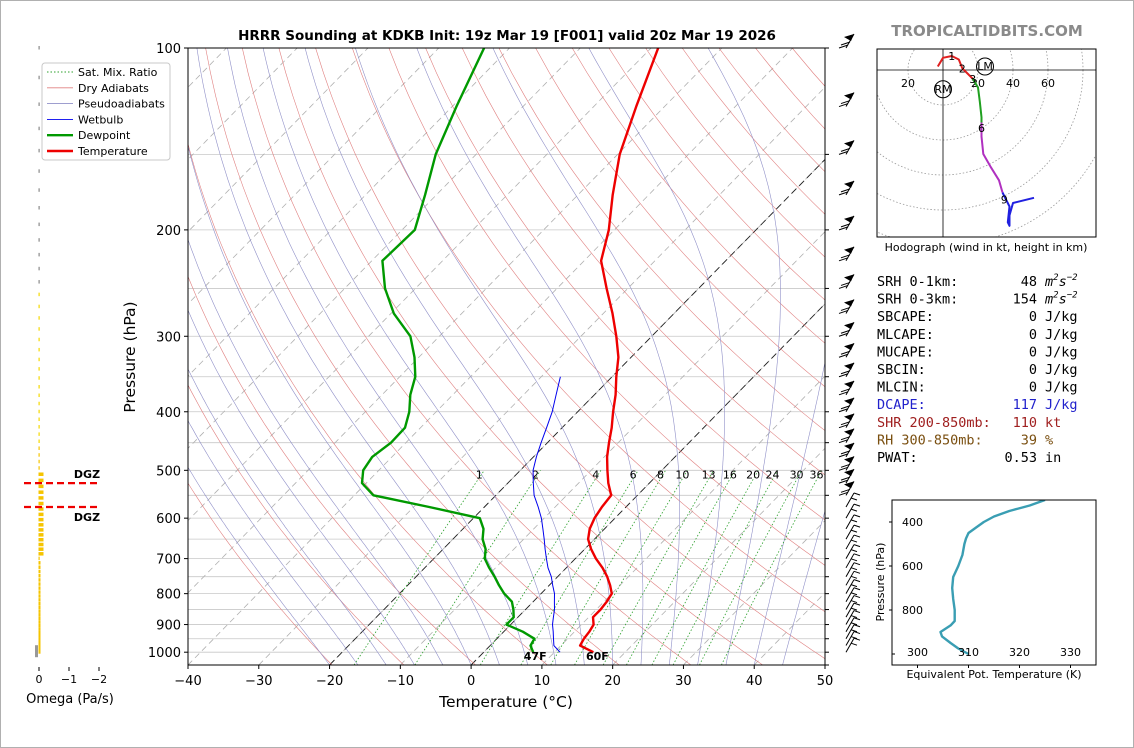 The height and width of the screenshot is (748, 1134). I want to click on mixing-ratio-label: 1, so click(479, 475).